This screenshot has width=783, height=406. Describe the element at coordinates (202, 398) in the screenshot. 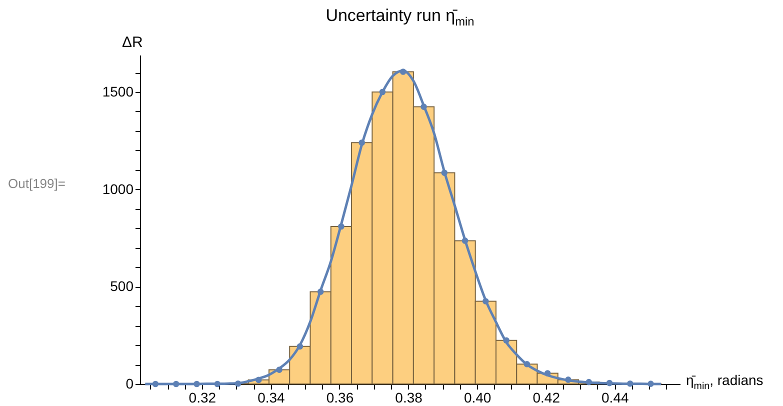

I see `x-tick-label: 0.32` at that location.